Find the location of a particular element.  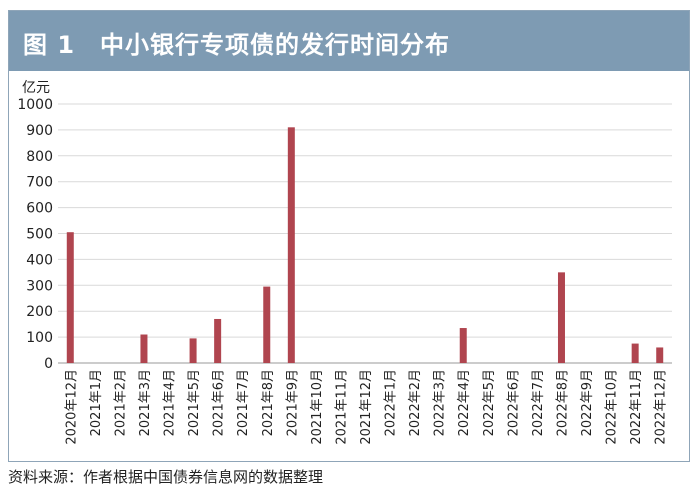

x-tick-label: 2022年3月 is located at coordinates (440, 402).